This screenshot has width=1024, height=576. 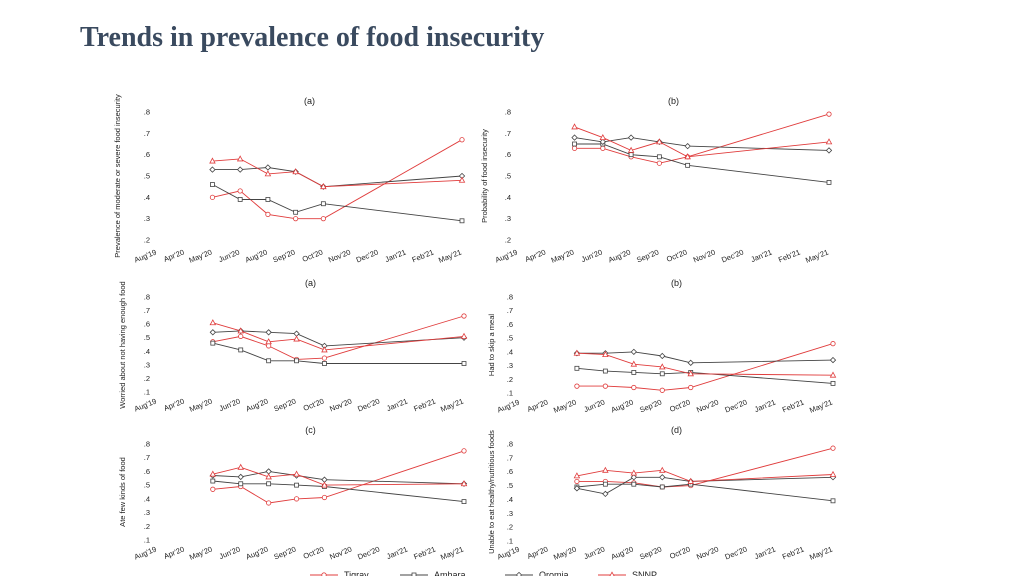 What do you see at coordinates (676, 430) in the screenshot?
I see `panel-title: (d)` at bounding box center [676, 430].